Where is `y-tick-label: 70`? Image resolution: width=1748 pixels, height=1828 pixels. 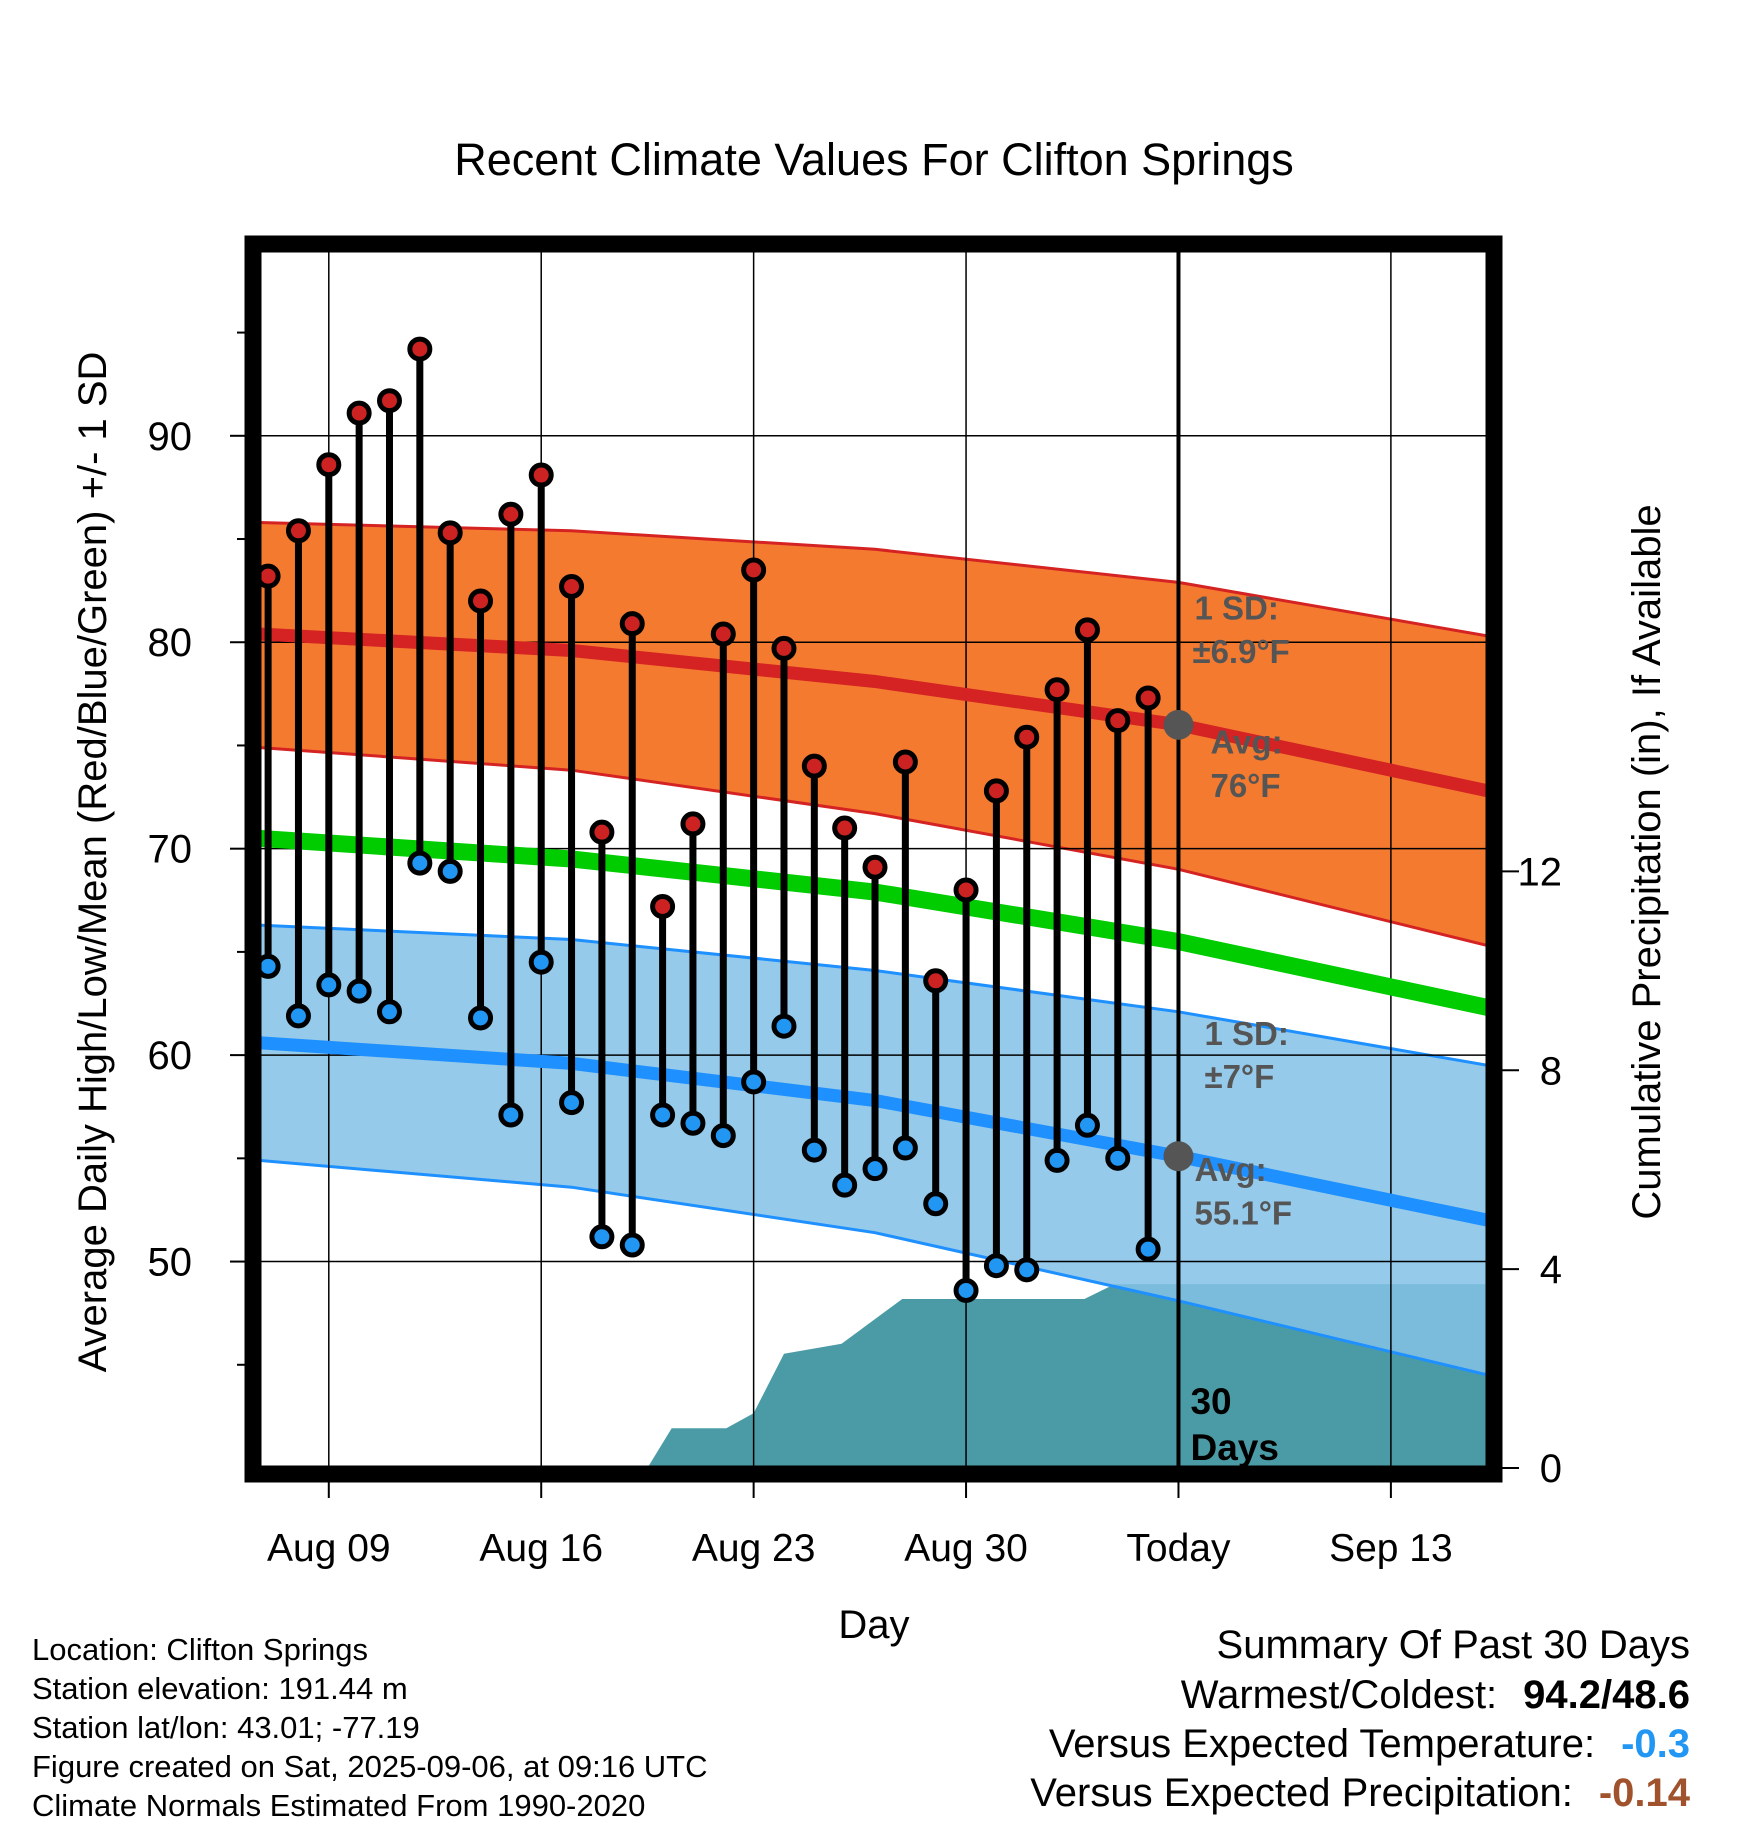
y-tick-label: 70 is located at coordinates (170, 850).